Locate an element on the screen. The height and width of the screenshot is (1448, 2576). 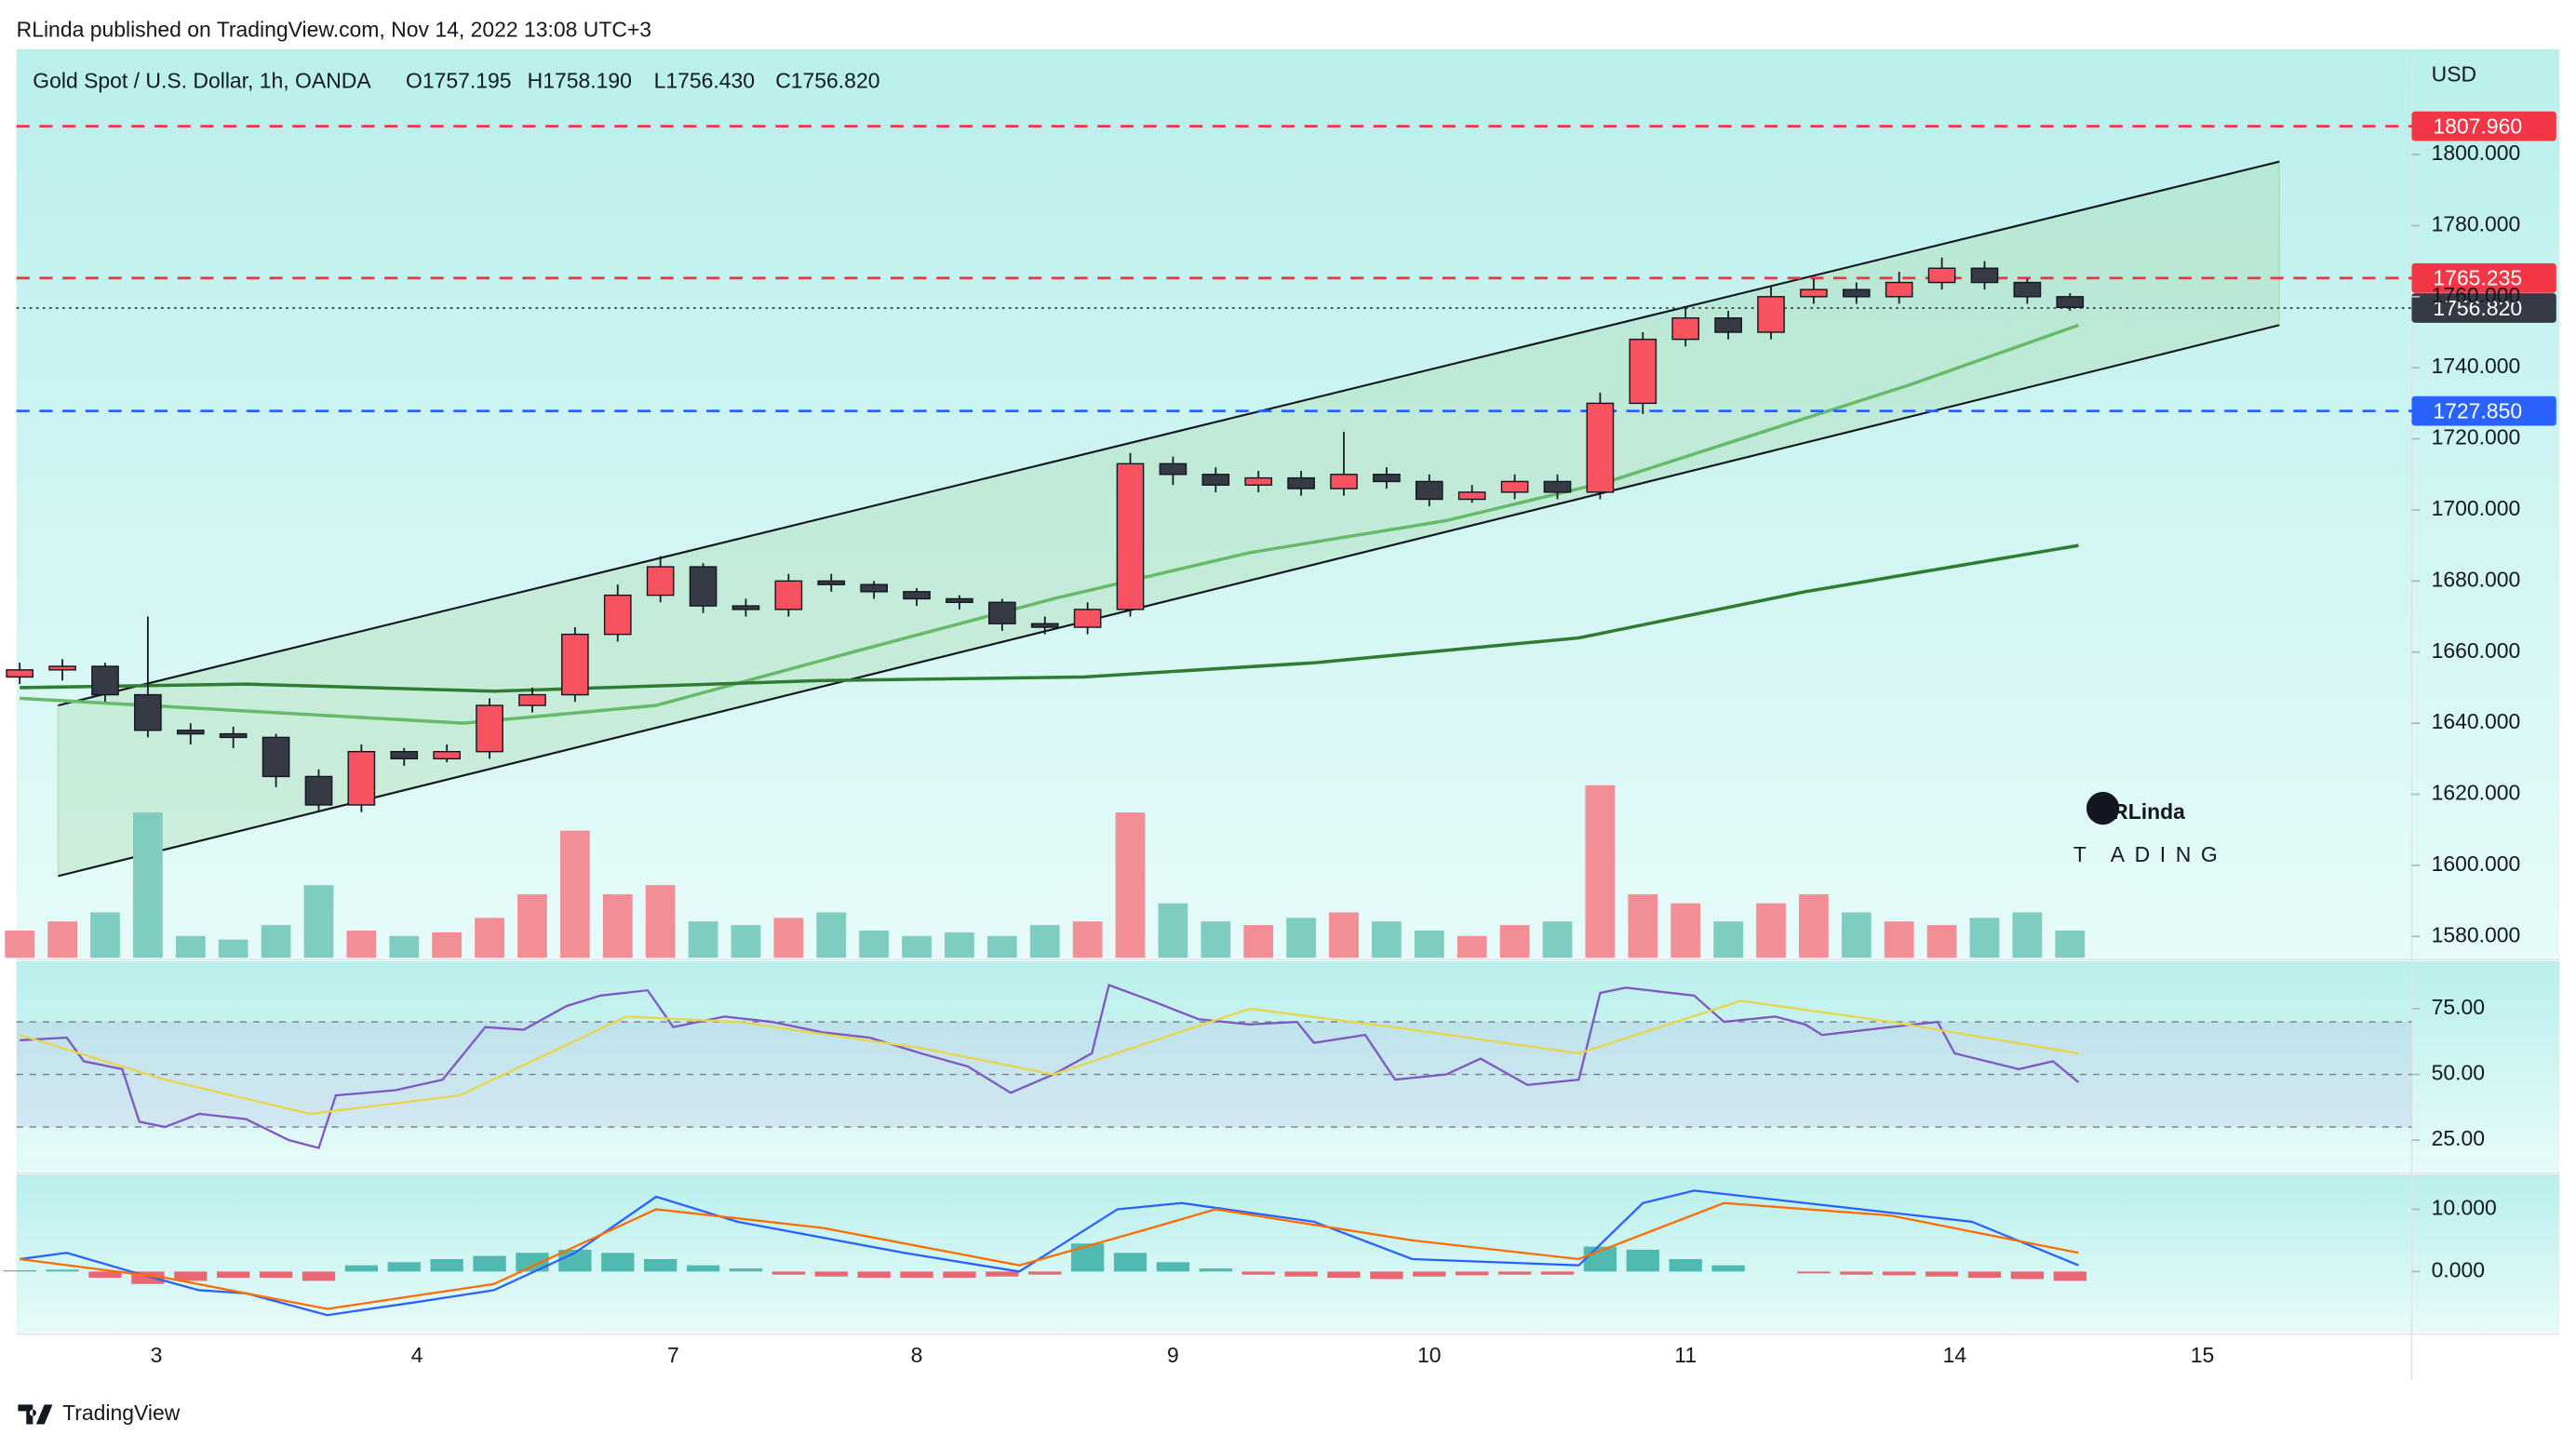
x-tick-label: 4 is located at coordinates (417, 1355).